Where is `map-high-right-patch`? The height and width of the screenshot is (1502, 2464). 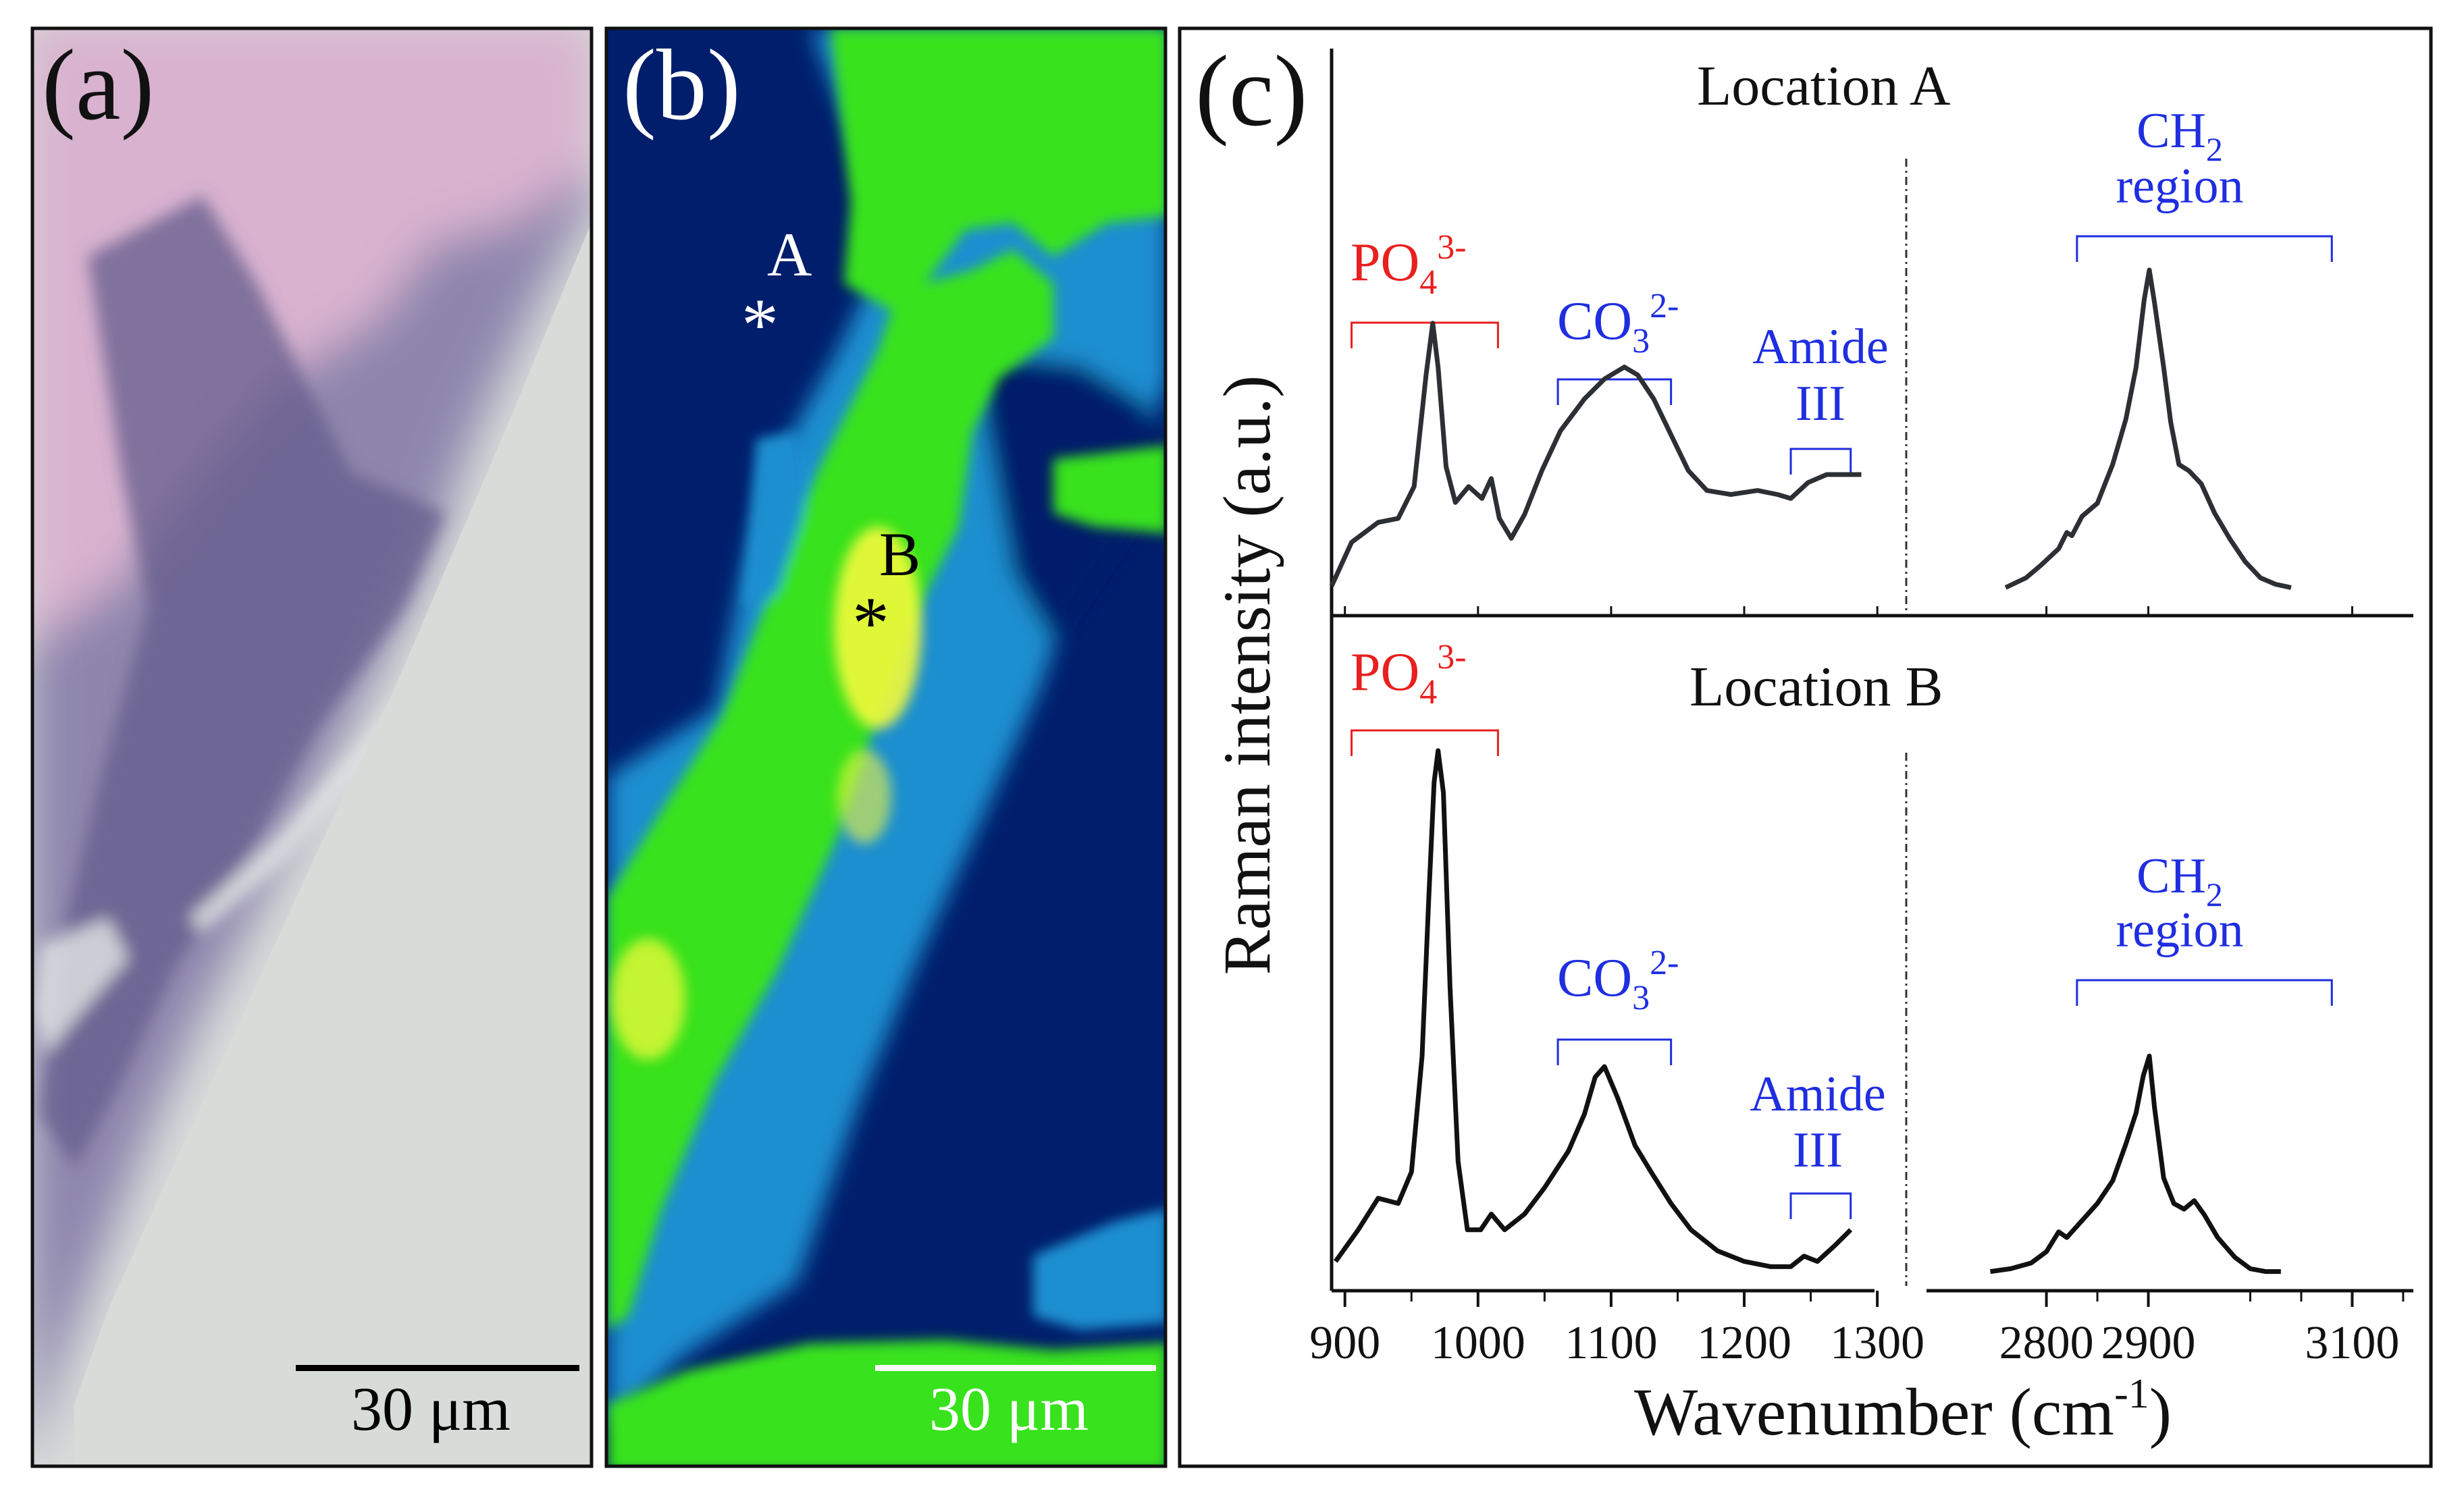
map-high-right-patch is located at coordinates (1109, 489).